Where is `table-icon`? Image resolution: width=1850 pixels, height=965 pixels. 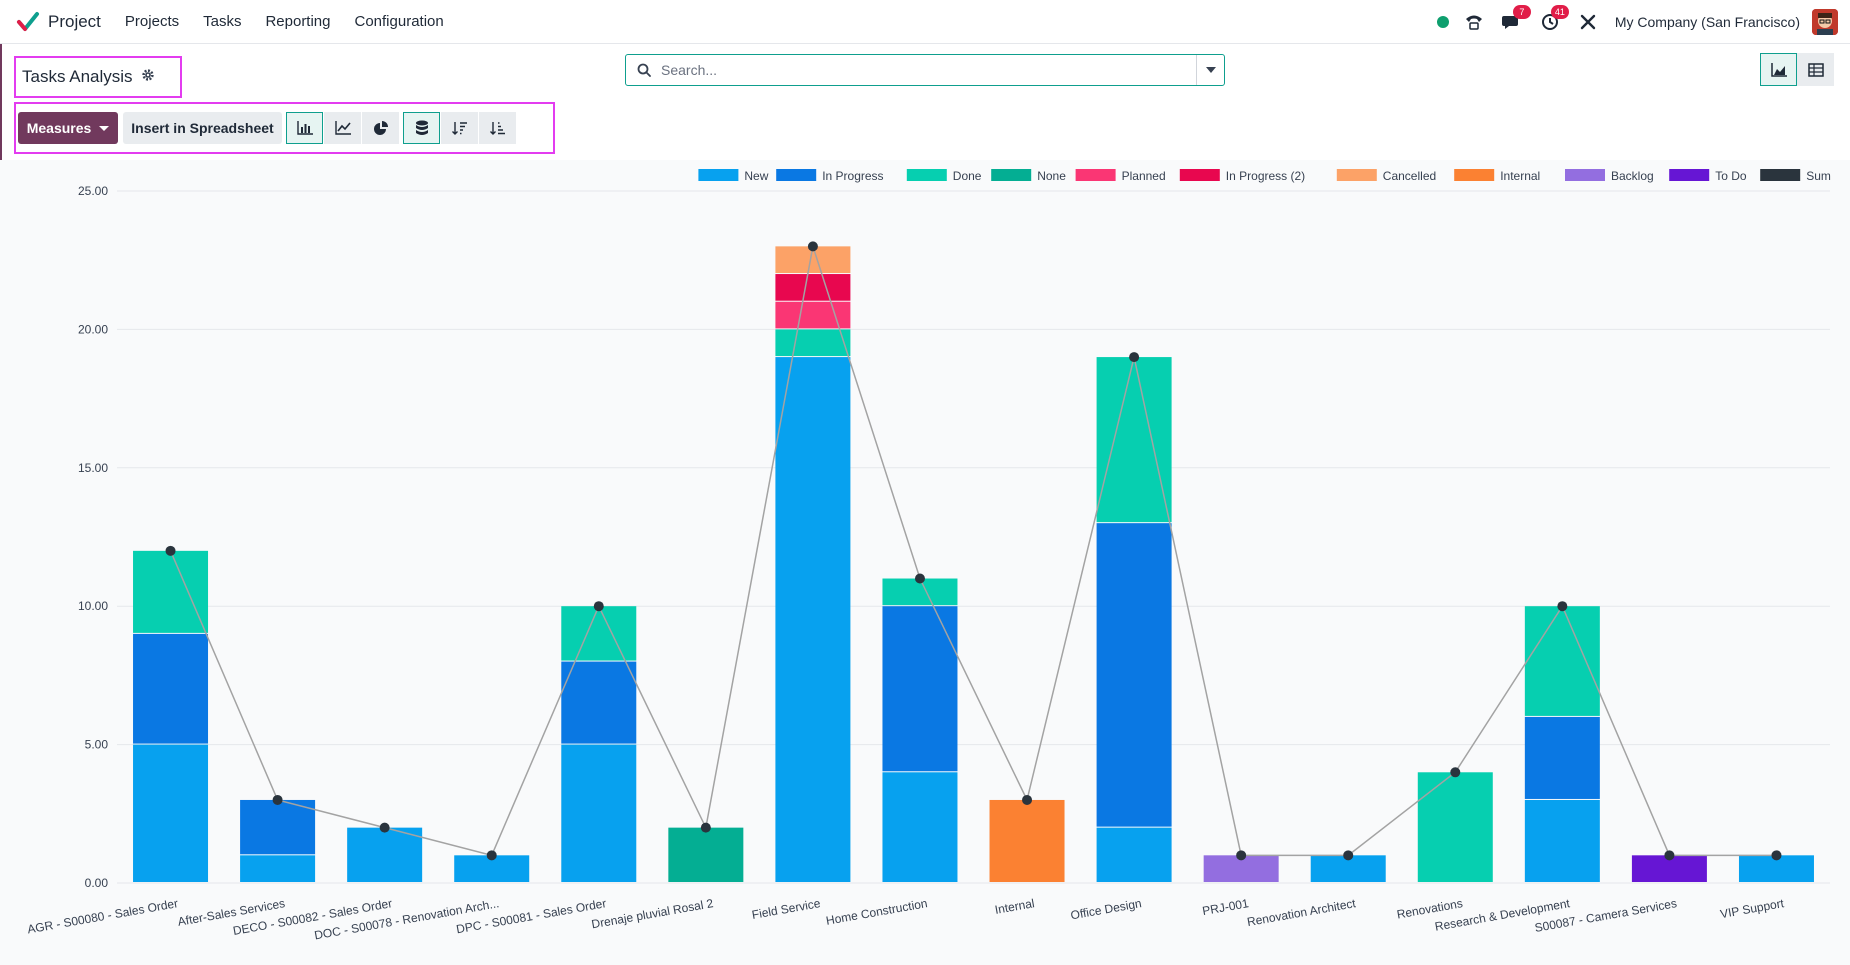
table-icon is located at coordinates (1815, 69).